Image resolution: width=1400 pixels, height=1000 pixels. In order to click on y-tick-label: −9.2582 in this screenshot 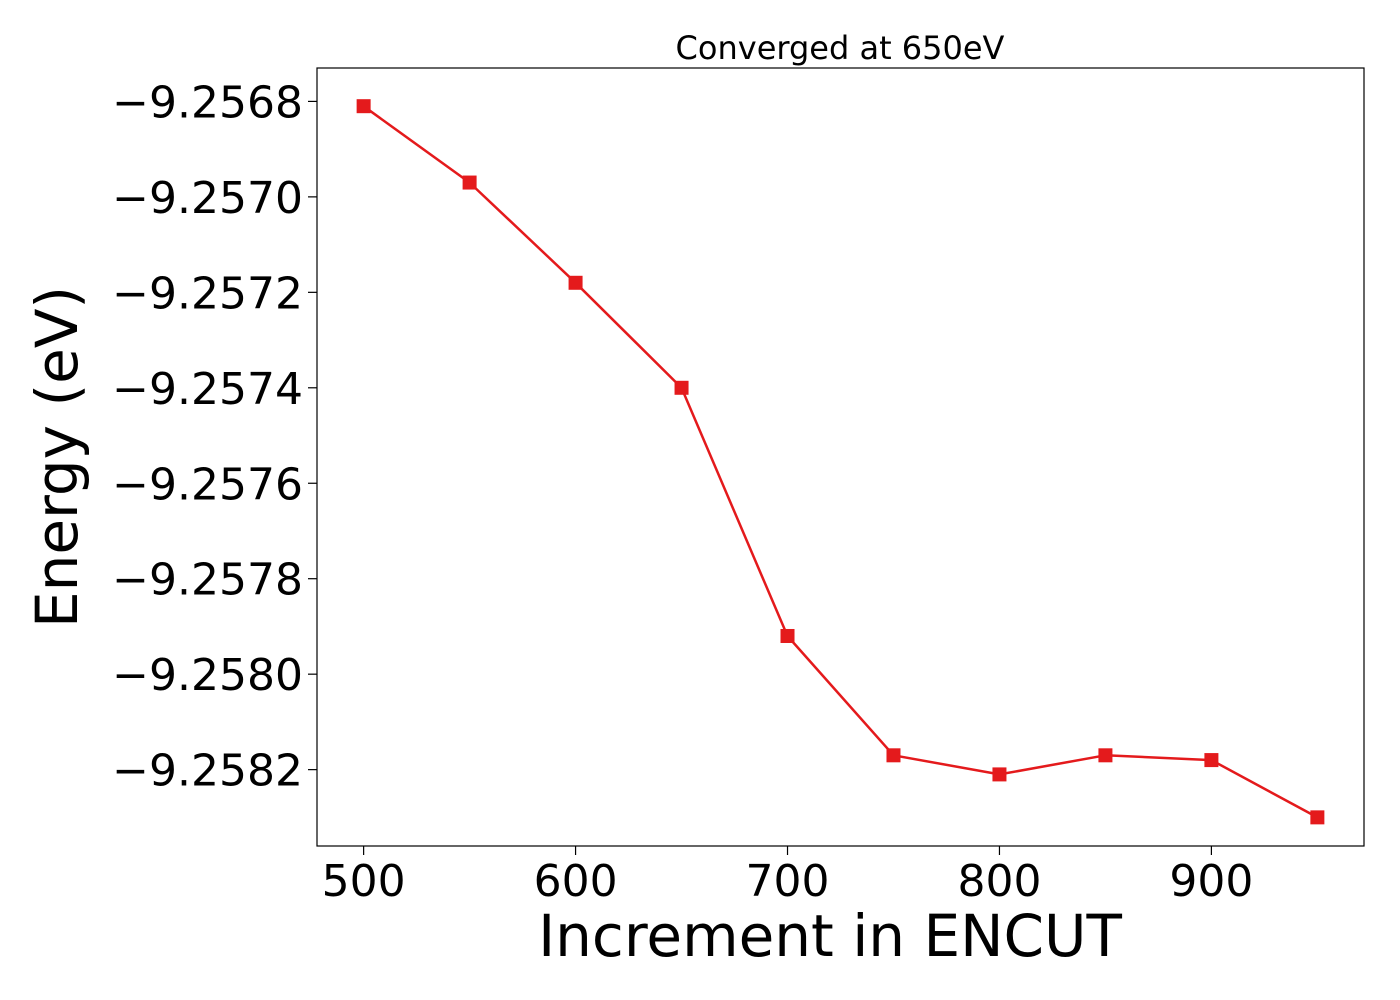, I will do `click(207, 771)`.